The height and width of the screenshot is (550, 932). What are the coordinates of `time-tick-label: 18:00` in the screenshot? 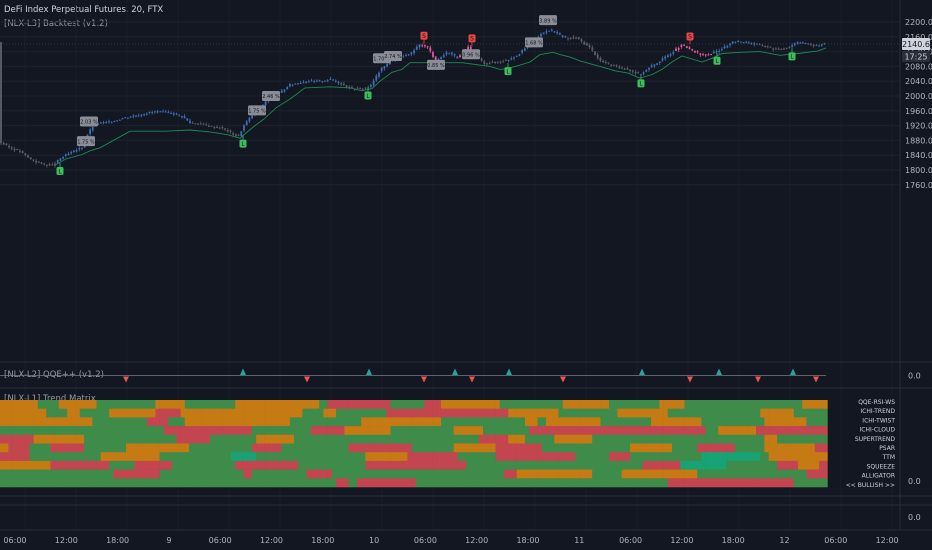 It's located at (527, 540).